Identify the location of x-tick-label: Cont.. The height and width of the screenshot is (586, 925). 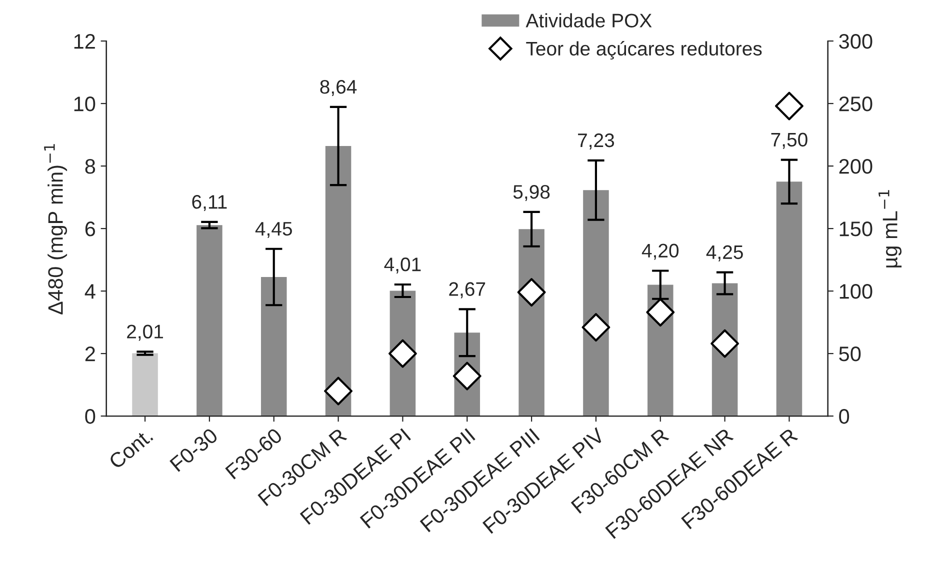
(131, 449).